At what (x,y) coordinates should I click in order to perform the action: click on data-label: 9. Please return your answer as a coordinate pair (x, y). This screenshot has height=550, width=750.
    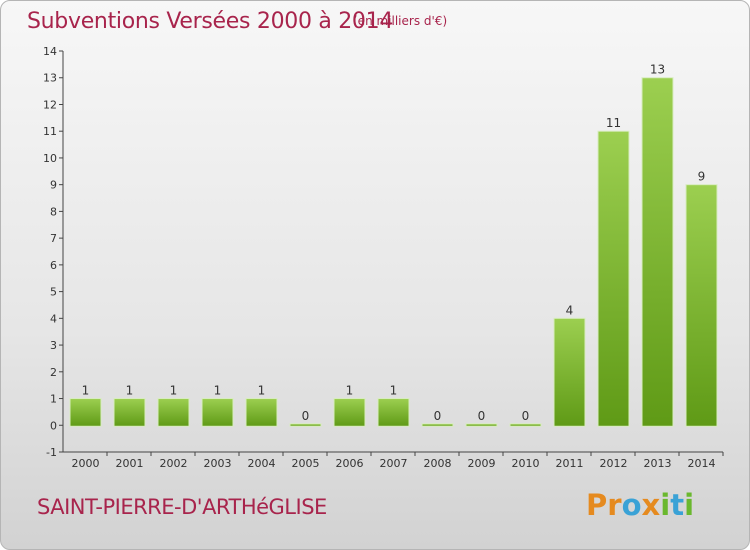
    Looking at the image, I should click on (702, 177).